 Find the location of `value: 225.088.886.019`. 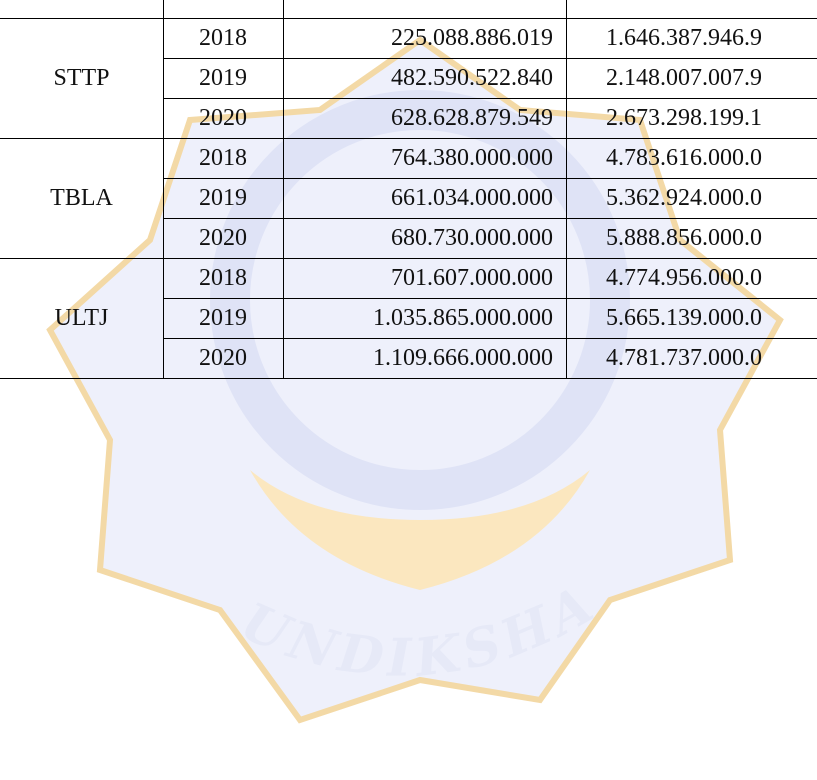

value: 225.088.886.019 is located at coordinates (472, 37).